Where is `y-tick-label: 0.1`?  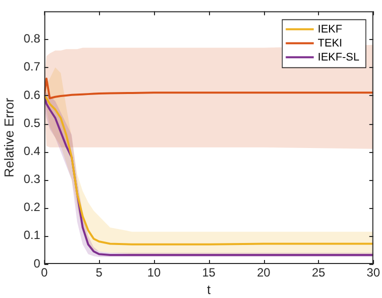 y-tick-label: 0.1 is located at coordinates (32, 235).